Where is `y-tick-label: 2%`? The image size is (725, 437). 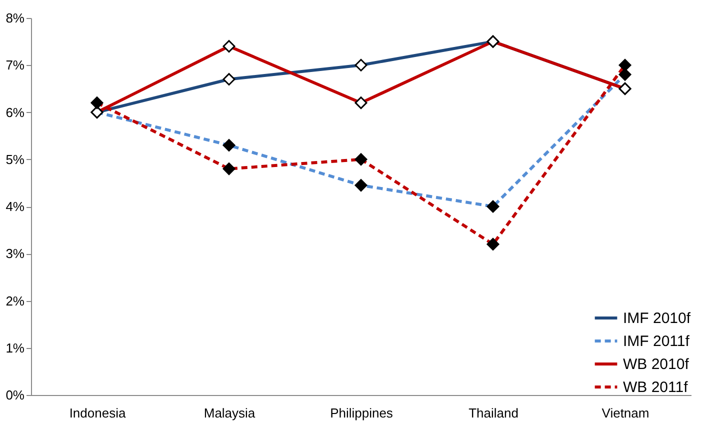 y-tick-label: 2% is located at coordinates (15, 300).